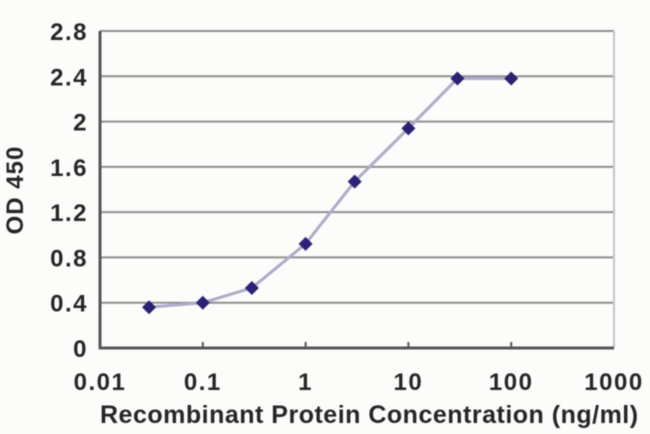 The width and height of the screenshot is (650, 434). I want to click on x-tick-label: 0.01, so click(100, 382).